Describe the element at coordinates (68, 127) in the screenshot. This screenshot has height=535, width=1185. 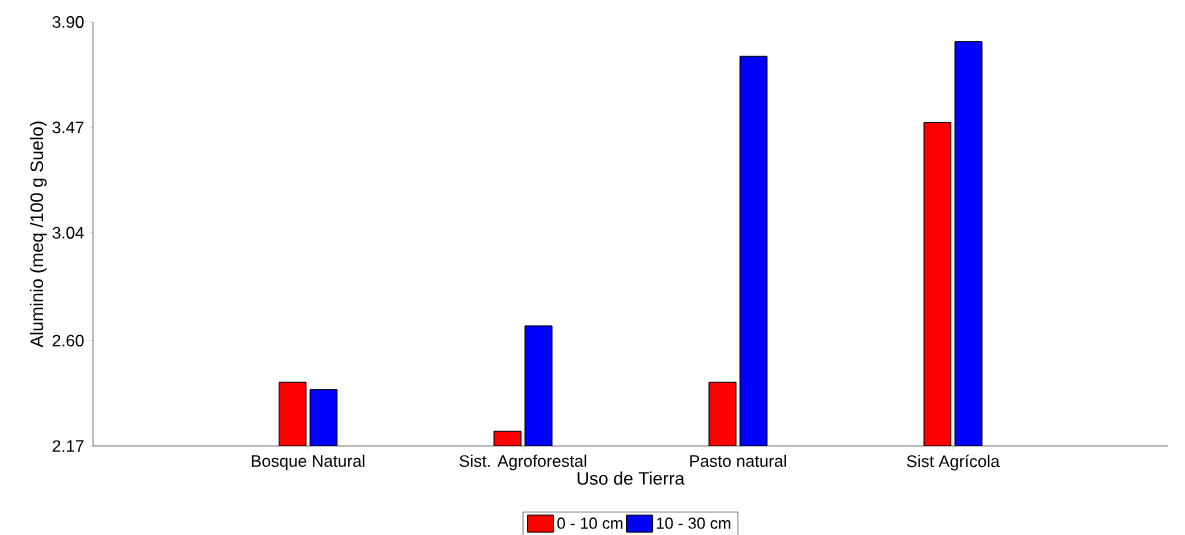
I see `y-tick-label: 3.47` at that location.